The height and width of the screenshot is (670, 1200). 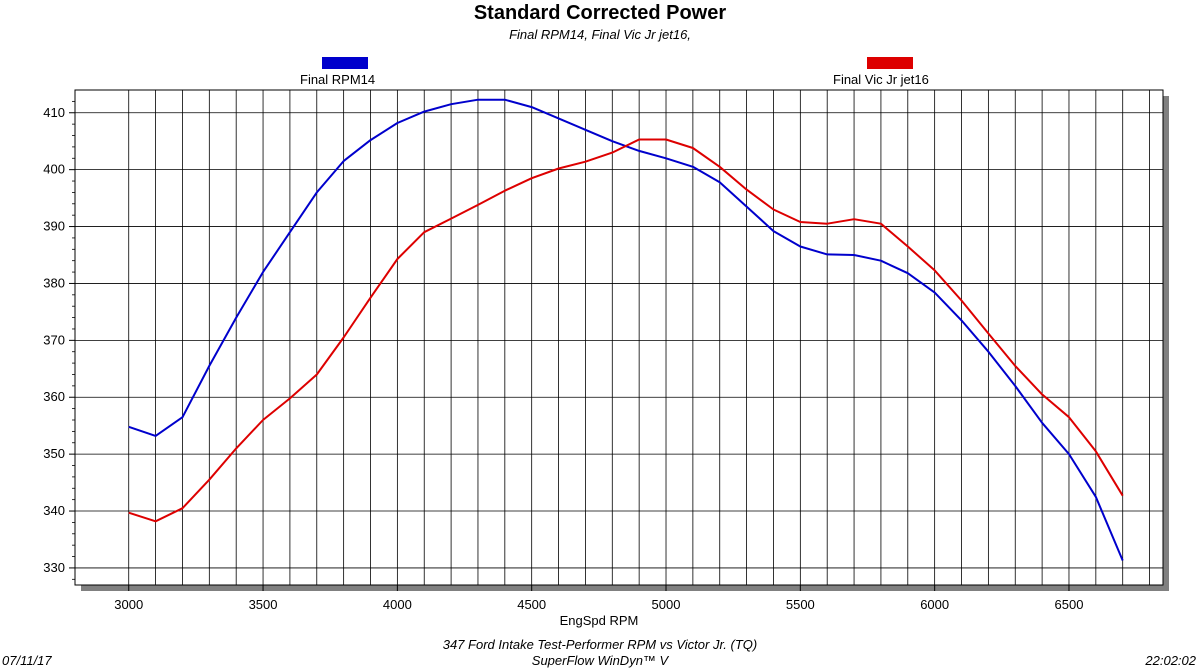 What do you see at coordinates (881, 79) in the screenshot?
I see `legend-label-series-2: Final Vic Jr jet16` at bounding box center [881, 79].